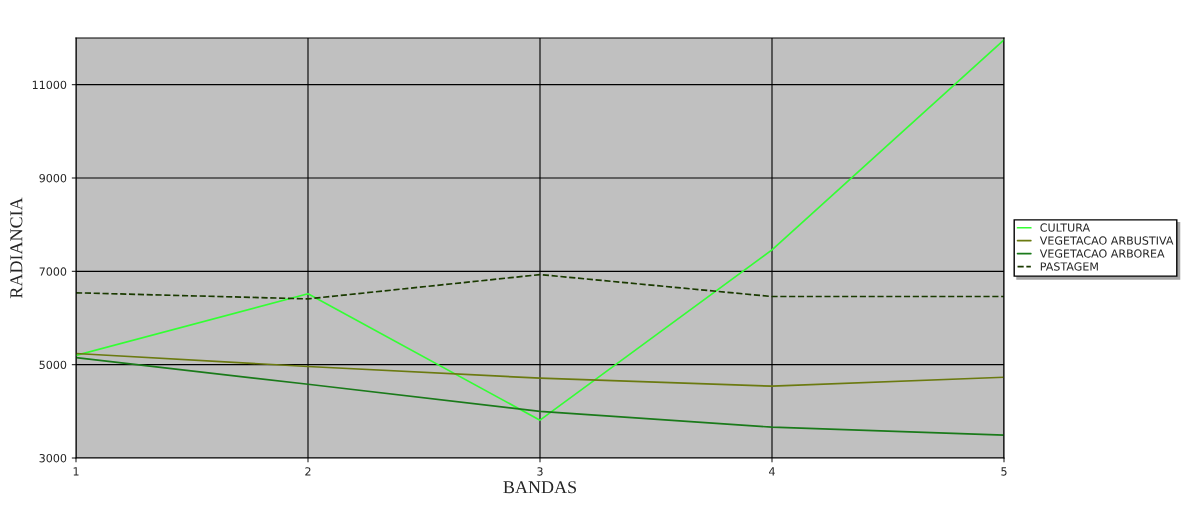  What do you see at coordinates (49, 85) in the screenshot?
I see `y-tick-label: 11000` at bounding box center [49, 85].